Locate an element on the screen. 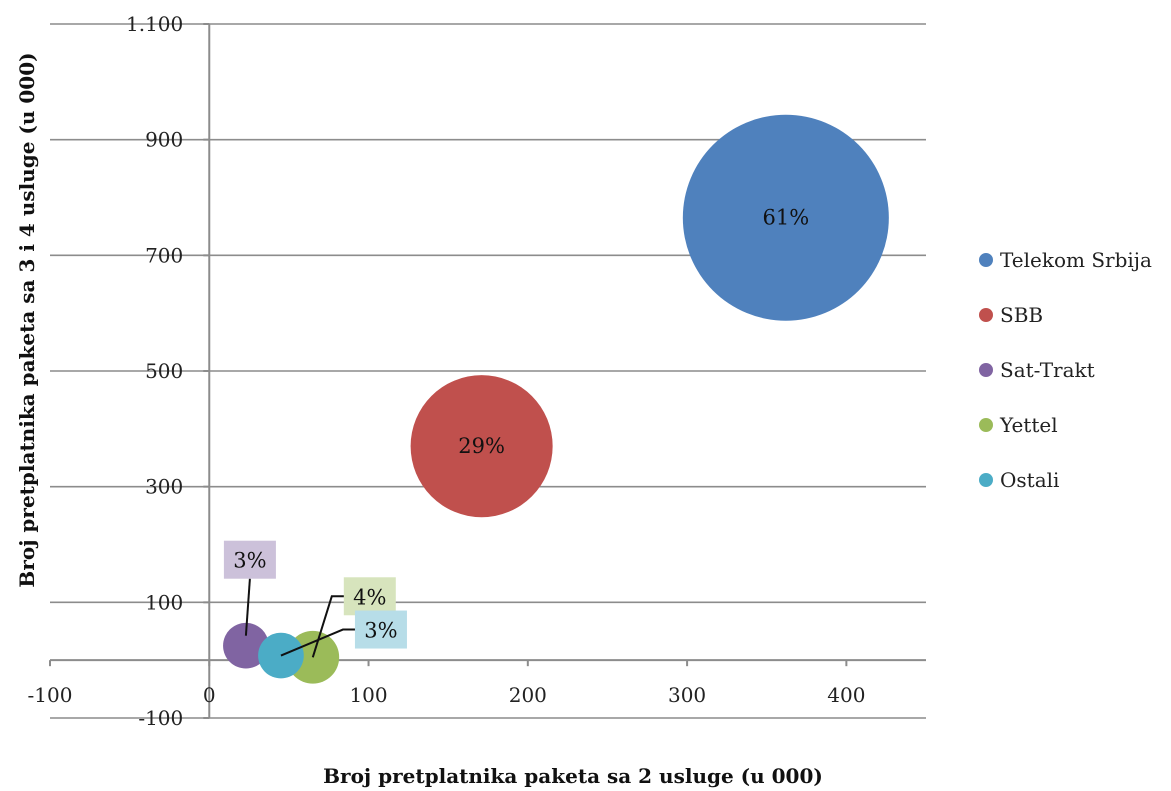 The height and width of the screenshot is (791, 1171). x-tick-label: 400 is located at coordinates (846, 695).